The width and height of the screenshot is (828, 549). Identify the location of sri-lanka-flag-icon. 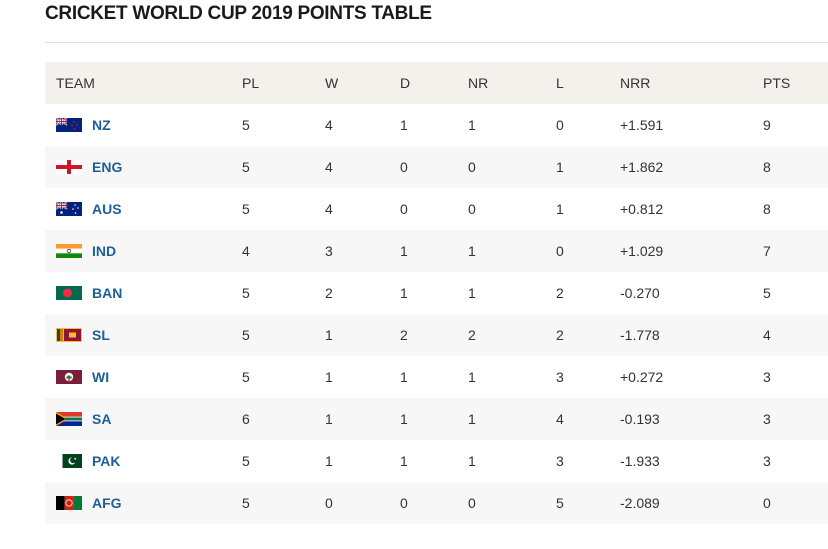
(69, 335).